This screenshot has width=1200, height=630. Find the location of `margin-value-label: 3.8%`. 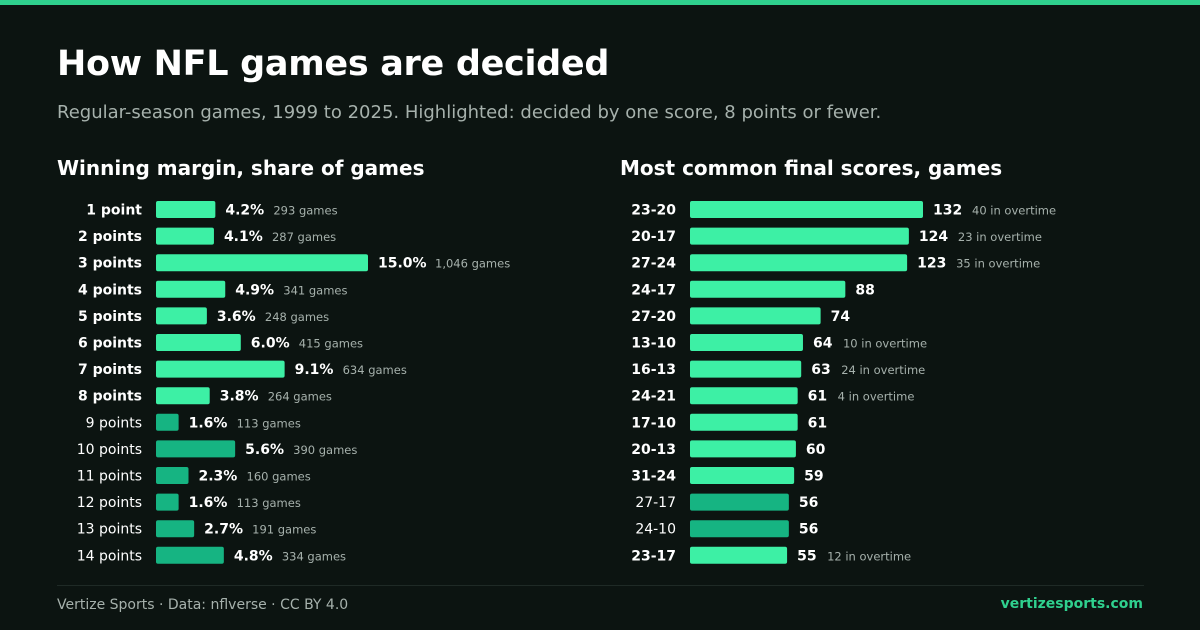

margin-value-label: 3.8% is located at coordinates (239, 397).